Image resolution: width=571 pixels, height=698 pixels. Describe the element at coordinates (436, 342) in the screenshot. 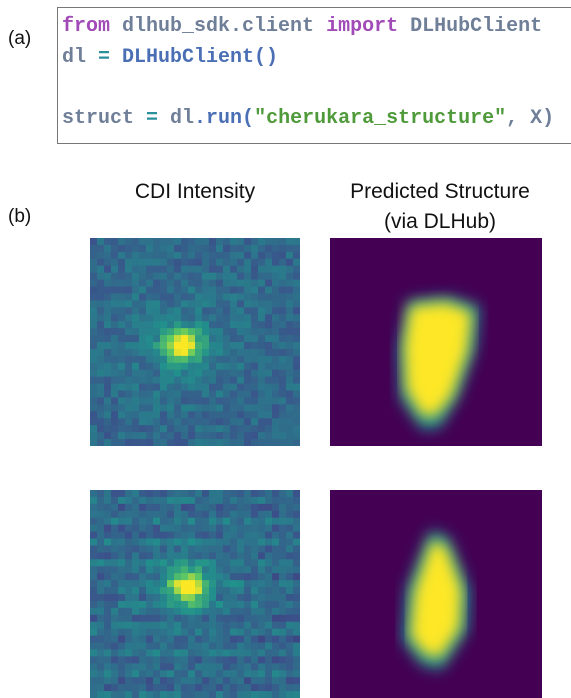

I see `structure-image` at that location.